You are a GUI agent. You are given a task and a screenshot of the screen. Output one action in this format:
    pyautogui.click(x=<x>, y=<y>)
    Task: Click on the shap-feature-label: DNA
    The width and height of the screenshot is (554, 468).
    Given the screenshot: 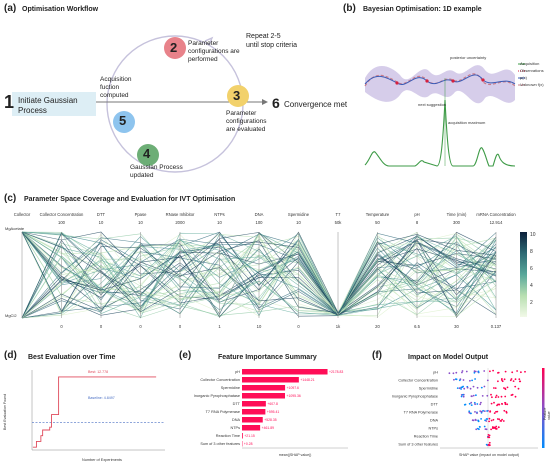 What is the action you would take?
    pyautogui.click(x=434, y=420)
    